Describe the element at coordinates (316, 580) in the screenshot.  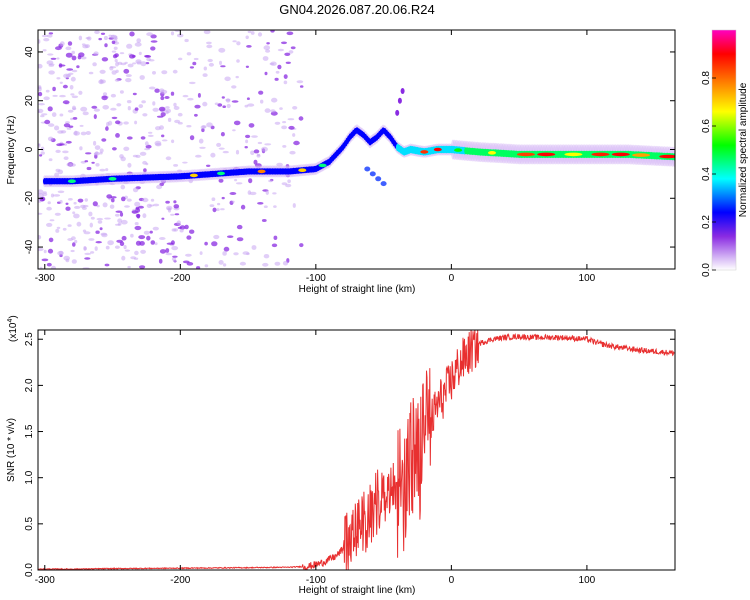
I see `x-tick-label: -100` at that location.